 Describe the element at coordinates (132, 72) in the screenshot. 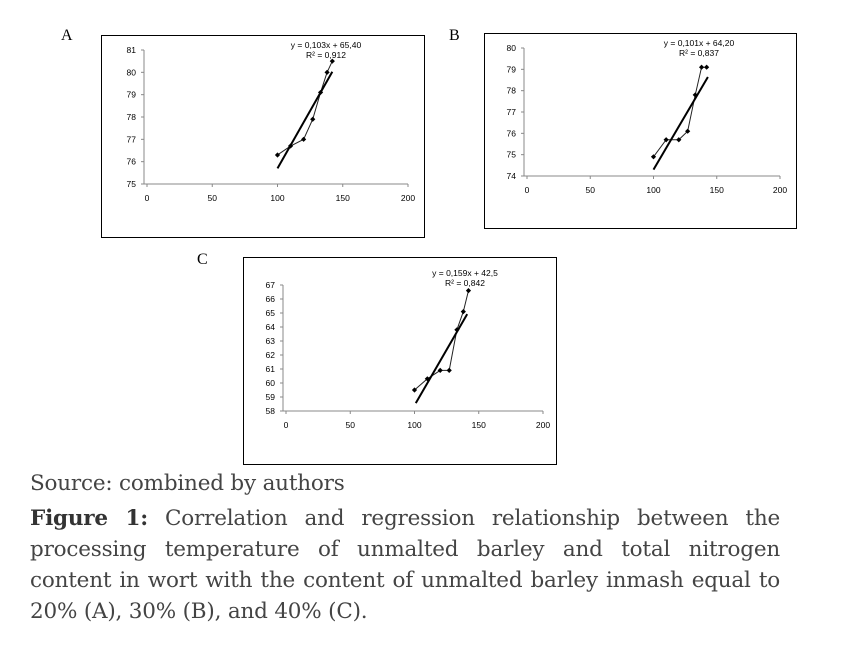

I see `chart-a-y-tick-label: 80` at that location.